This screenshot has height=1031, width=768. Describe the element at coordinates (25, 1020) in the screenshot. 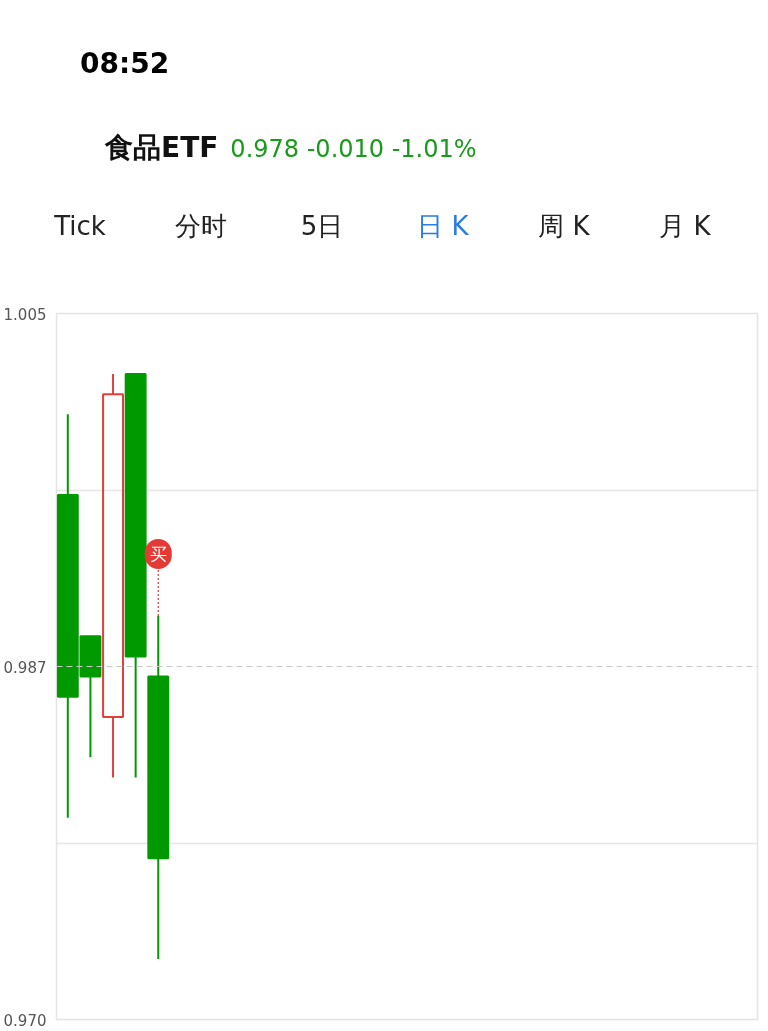

I see `y-tick-label: 0.970` at that location.